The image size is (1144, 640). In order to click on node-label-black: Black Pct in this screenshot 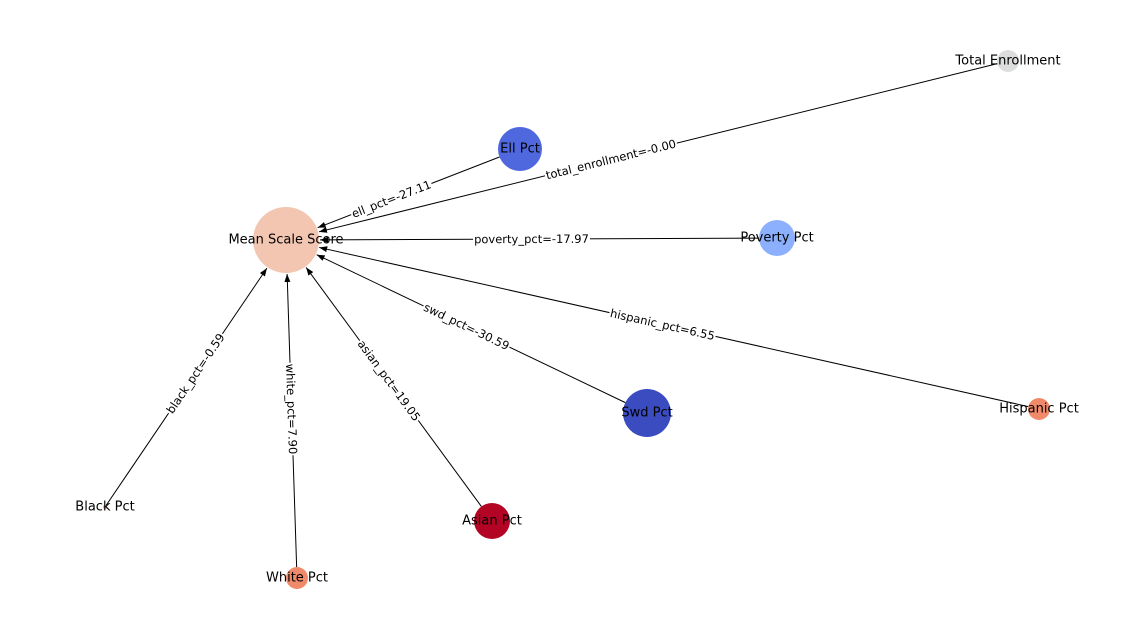, I will do `click(104, 507)`.